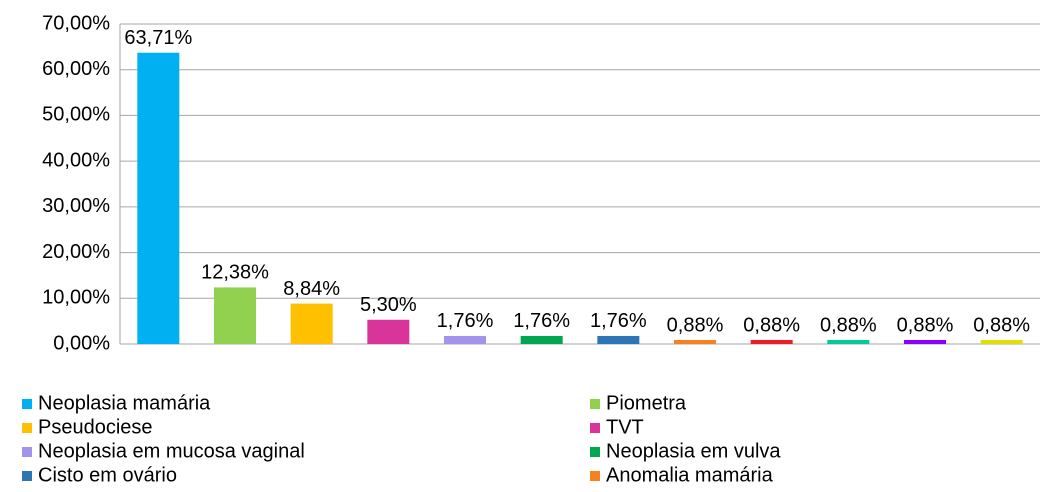 Image resolution: width=1041 pixels, height=492 pixels. Describe the element at coordinates (124, 403) in the screenshot. I see `legend-label: Neoplasia mamária` at that location.